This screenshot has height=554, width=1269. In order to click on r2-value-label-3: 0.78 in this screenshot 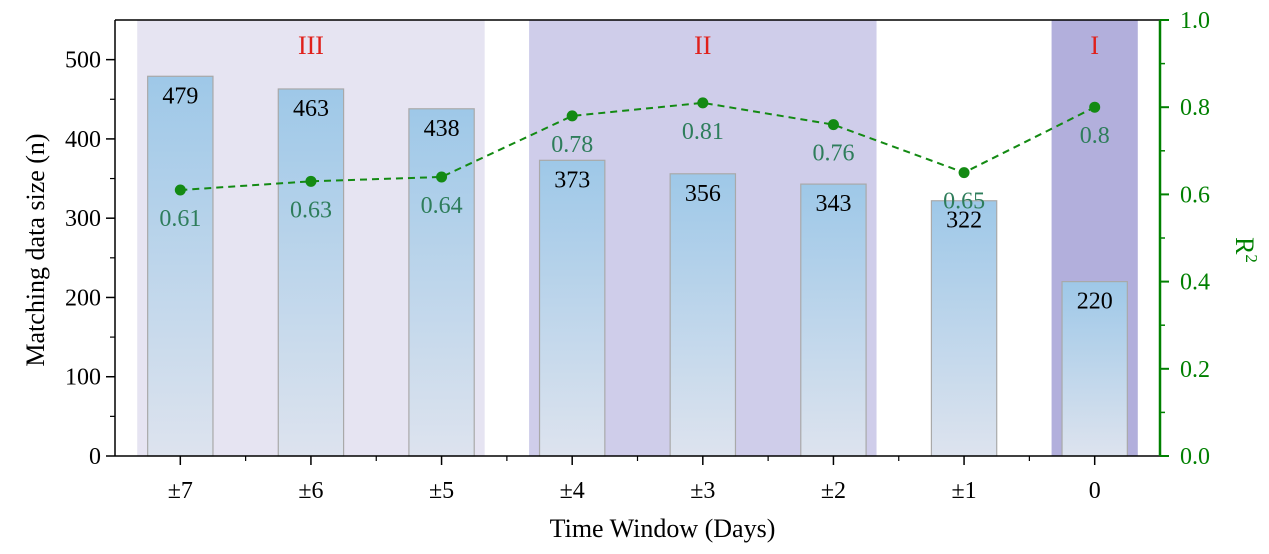, I will do `click(572, 145)`.